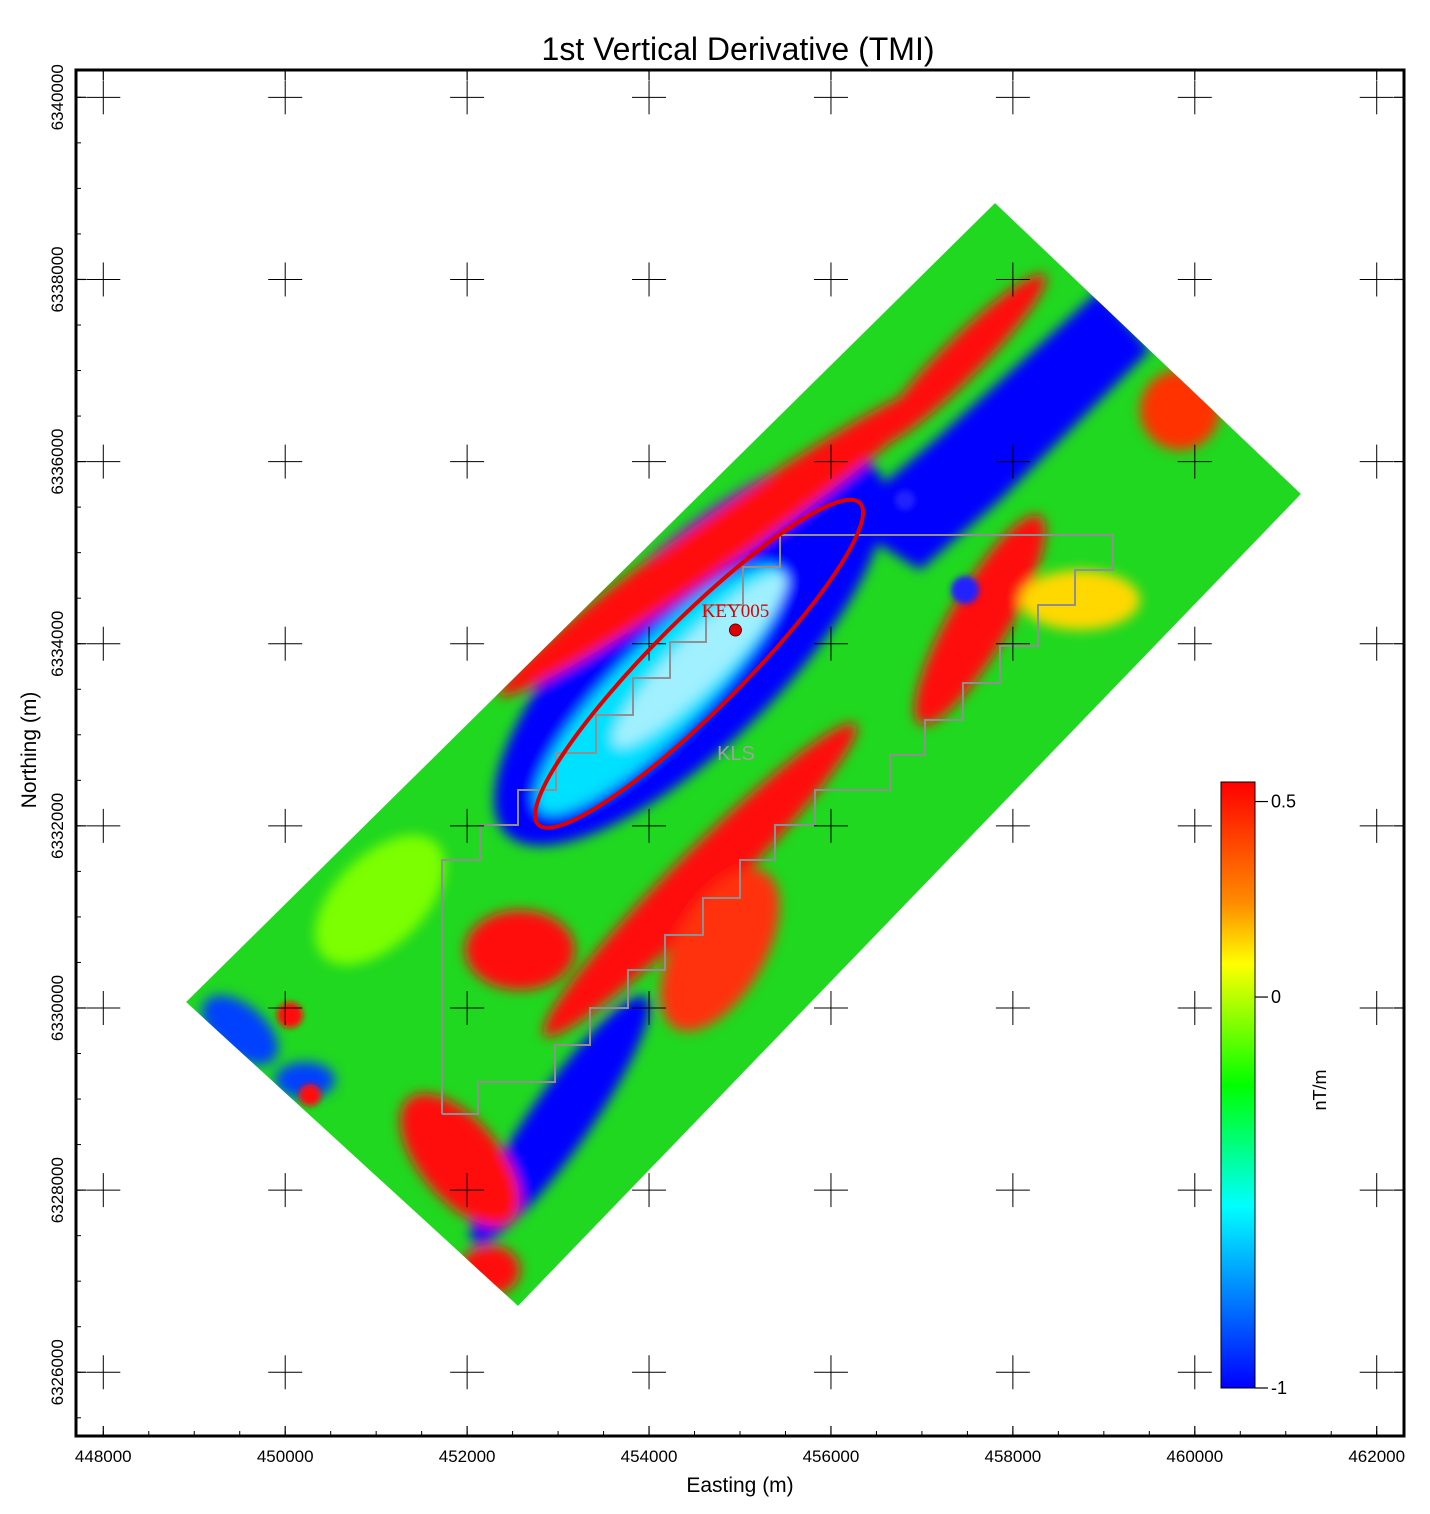  I want to click on map-title: 1st Vertical Derivative (TMI), so click(738, 49).